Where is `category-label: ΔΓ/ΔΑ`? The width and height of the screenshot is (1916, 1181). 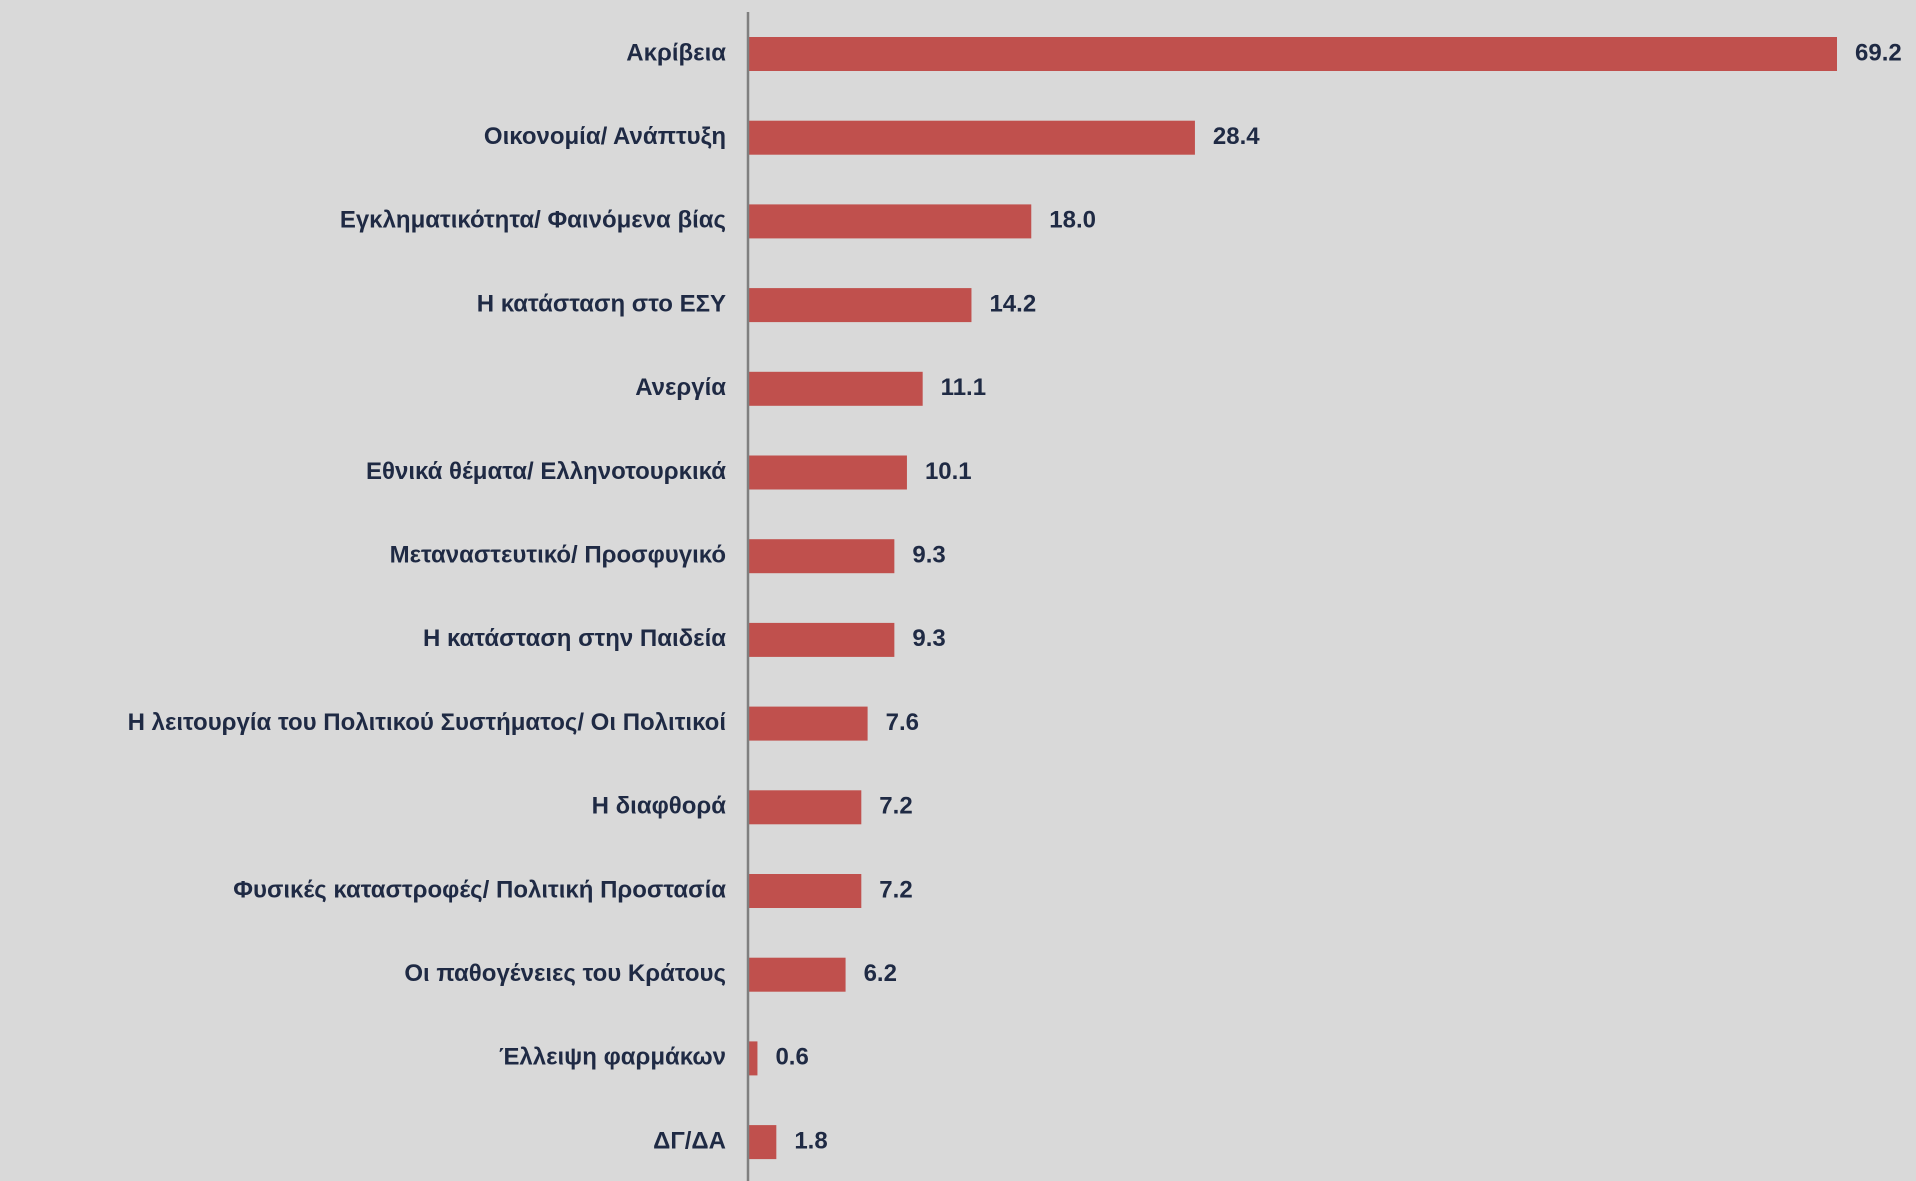 category-label: ΔΓ/ΔΑ is located at coordinates (689, 1140).